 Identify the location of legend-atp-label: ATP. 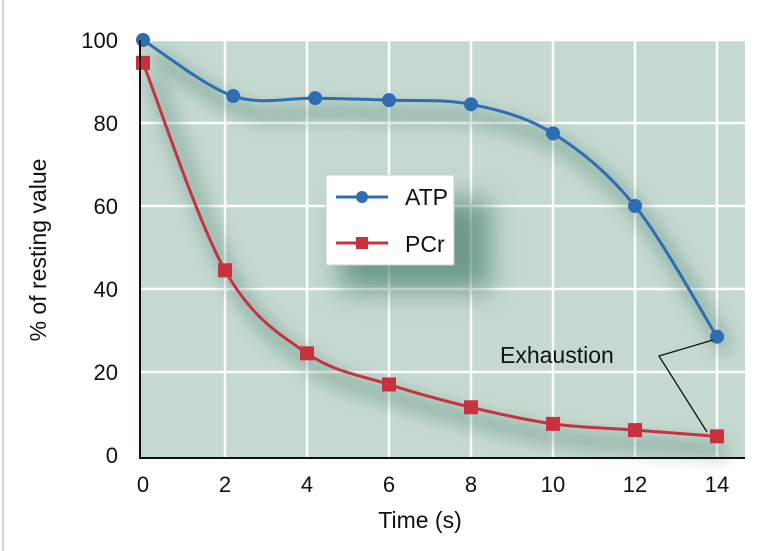
(426, 197).